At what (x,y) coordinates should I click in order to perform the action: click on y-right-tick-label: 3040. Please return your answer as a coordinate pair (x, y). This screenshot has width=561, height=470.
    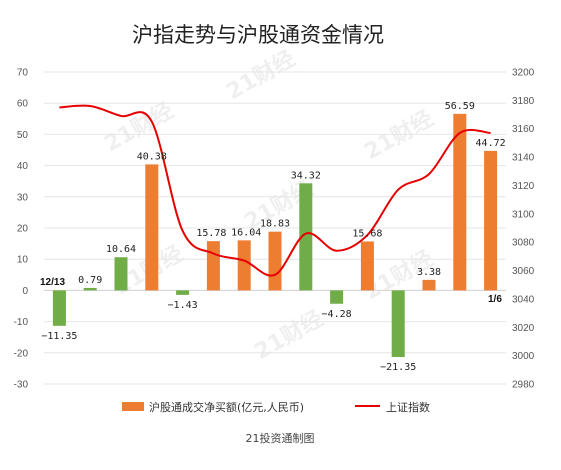
    Looking at the image, I should click on (523, 299).